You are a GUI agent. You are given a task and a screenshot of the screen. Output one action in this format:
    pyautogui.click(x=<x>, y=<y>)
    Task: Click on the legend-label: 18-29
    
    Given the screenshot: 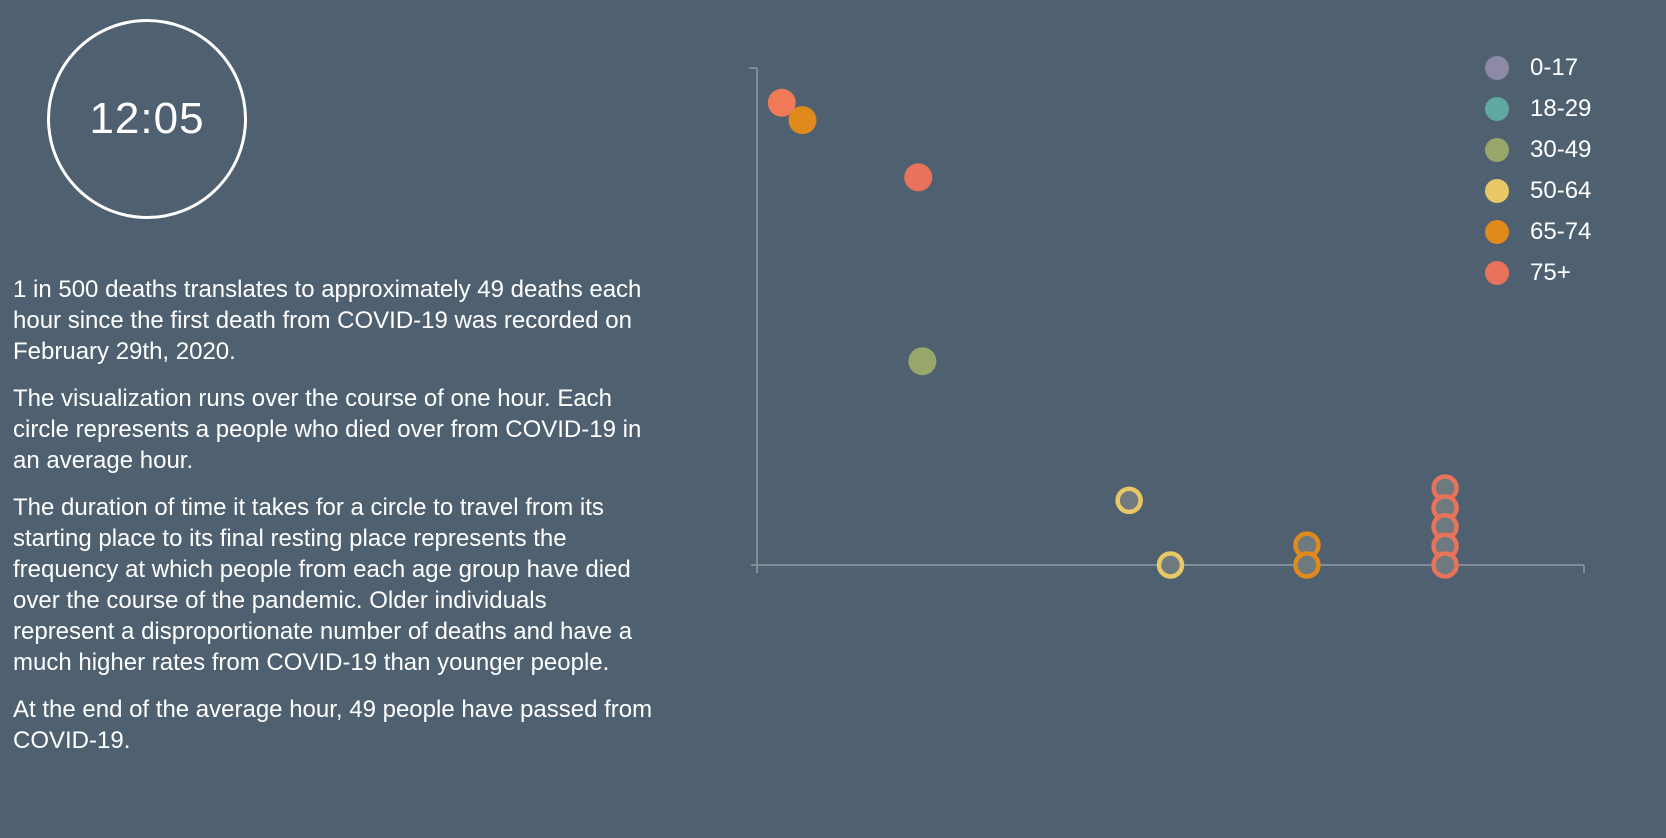 What is the action you would take?
    pyautogui.click(x=1561, y=108)
    